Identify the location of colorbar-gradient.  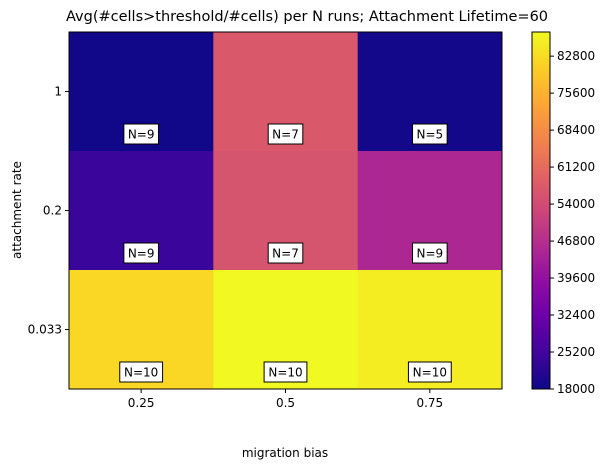
(541, 210).